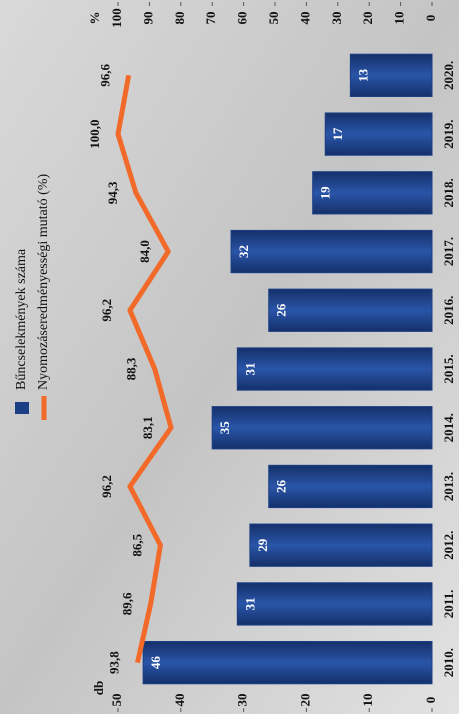 The width and height of the screenshot is (459, 714). What do you see at coordinates (448, 133) in the screenshot?
I see `x-tick-label: 2019.` at bounding box center [448, 133].